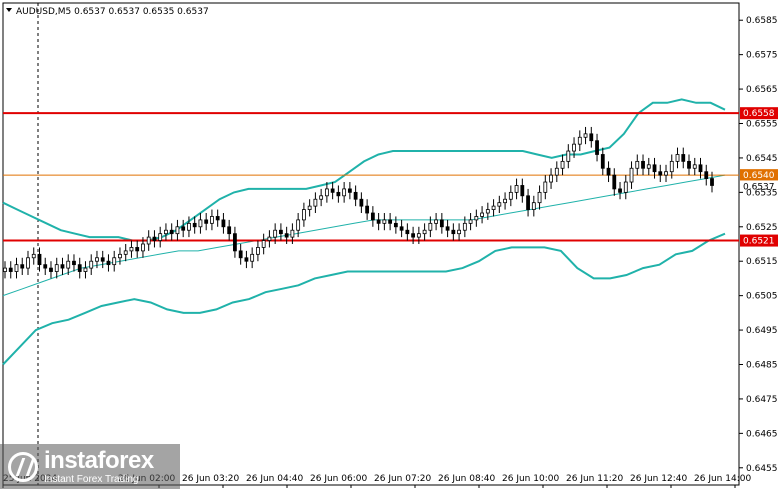 The height and width of the screenshot is (489, 781). Describe the element at coordinates (338, 479) in the screenshot. I see `x-tick-label: 26 Jun 06:00` at that location.